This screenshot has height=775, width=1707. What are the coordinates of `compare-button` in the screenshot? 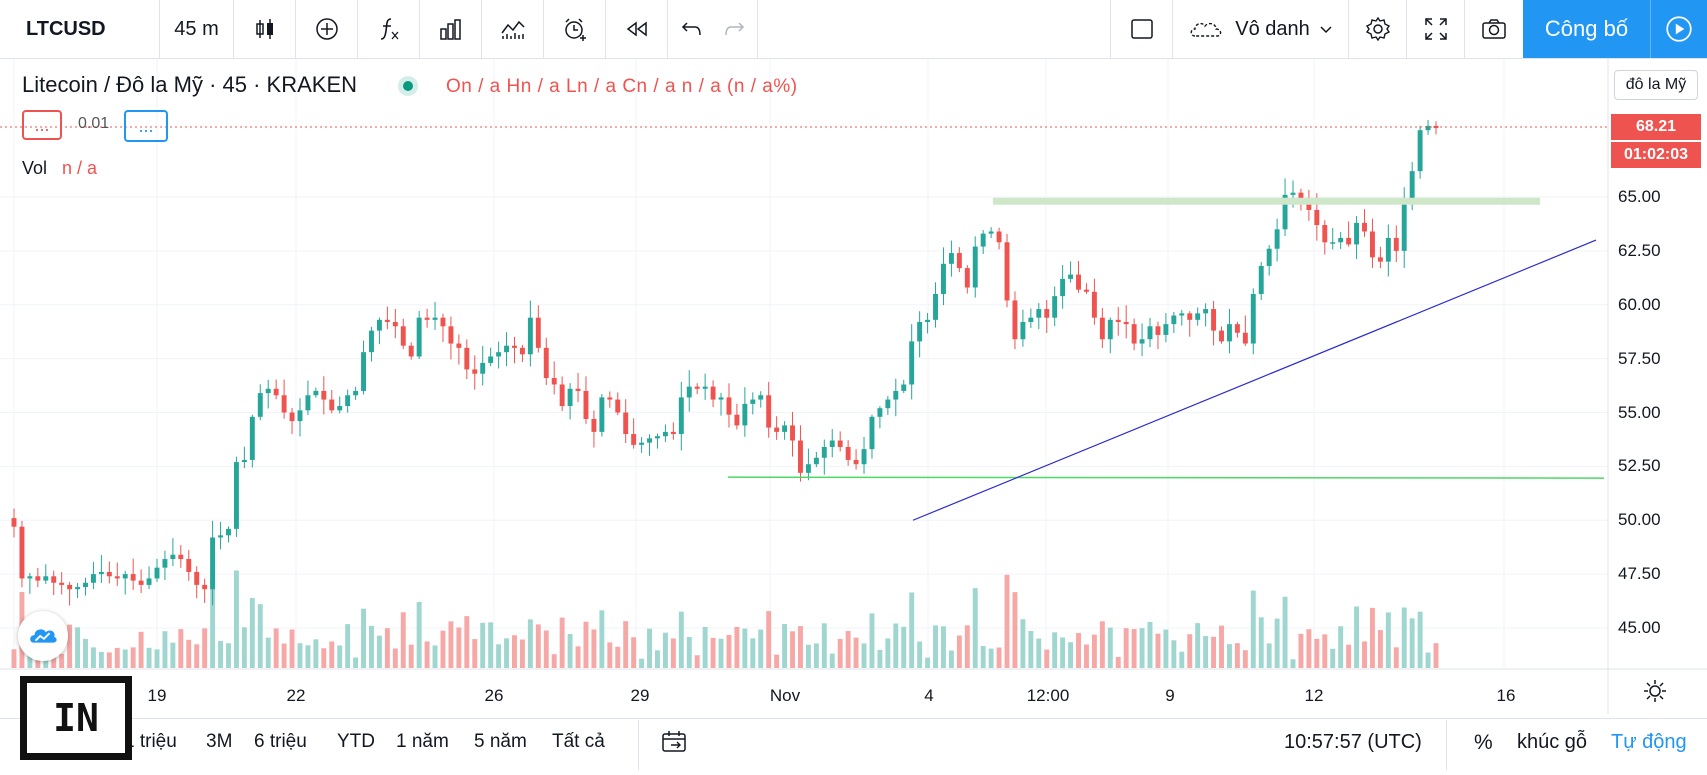 It's located at (327, 29).